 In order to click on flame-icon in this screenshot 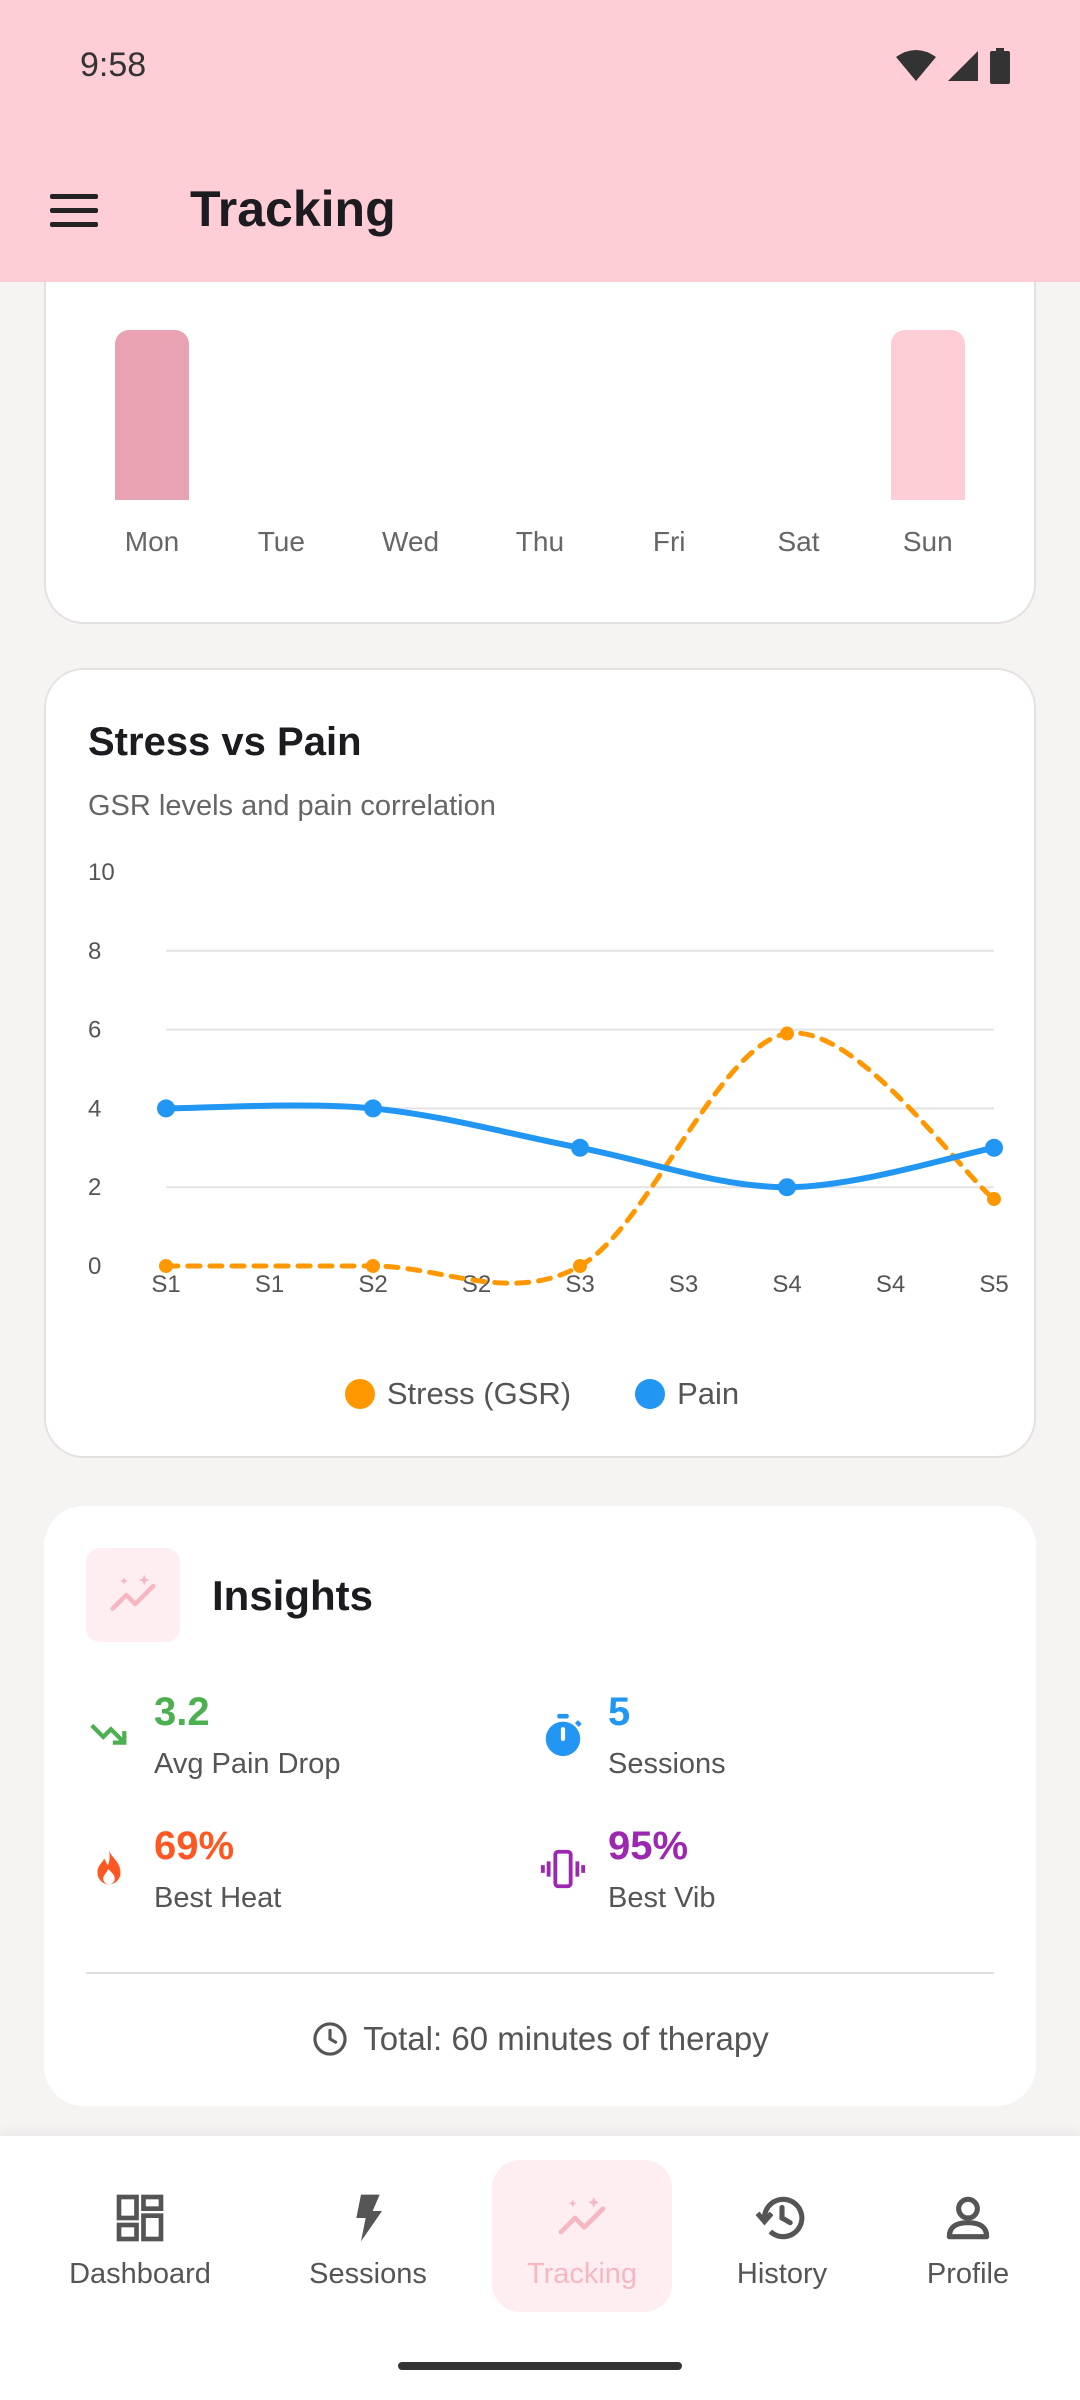, I will do `click(109, 1867)`.